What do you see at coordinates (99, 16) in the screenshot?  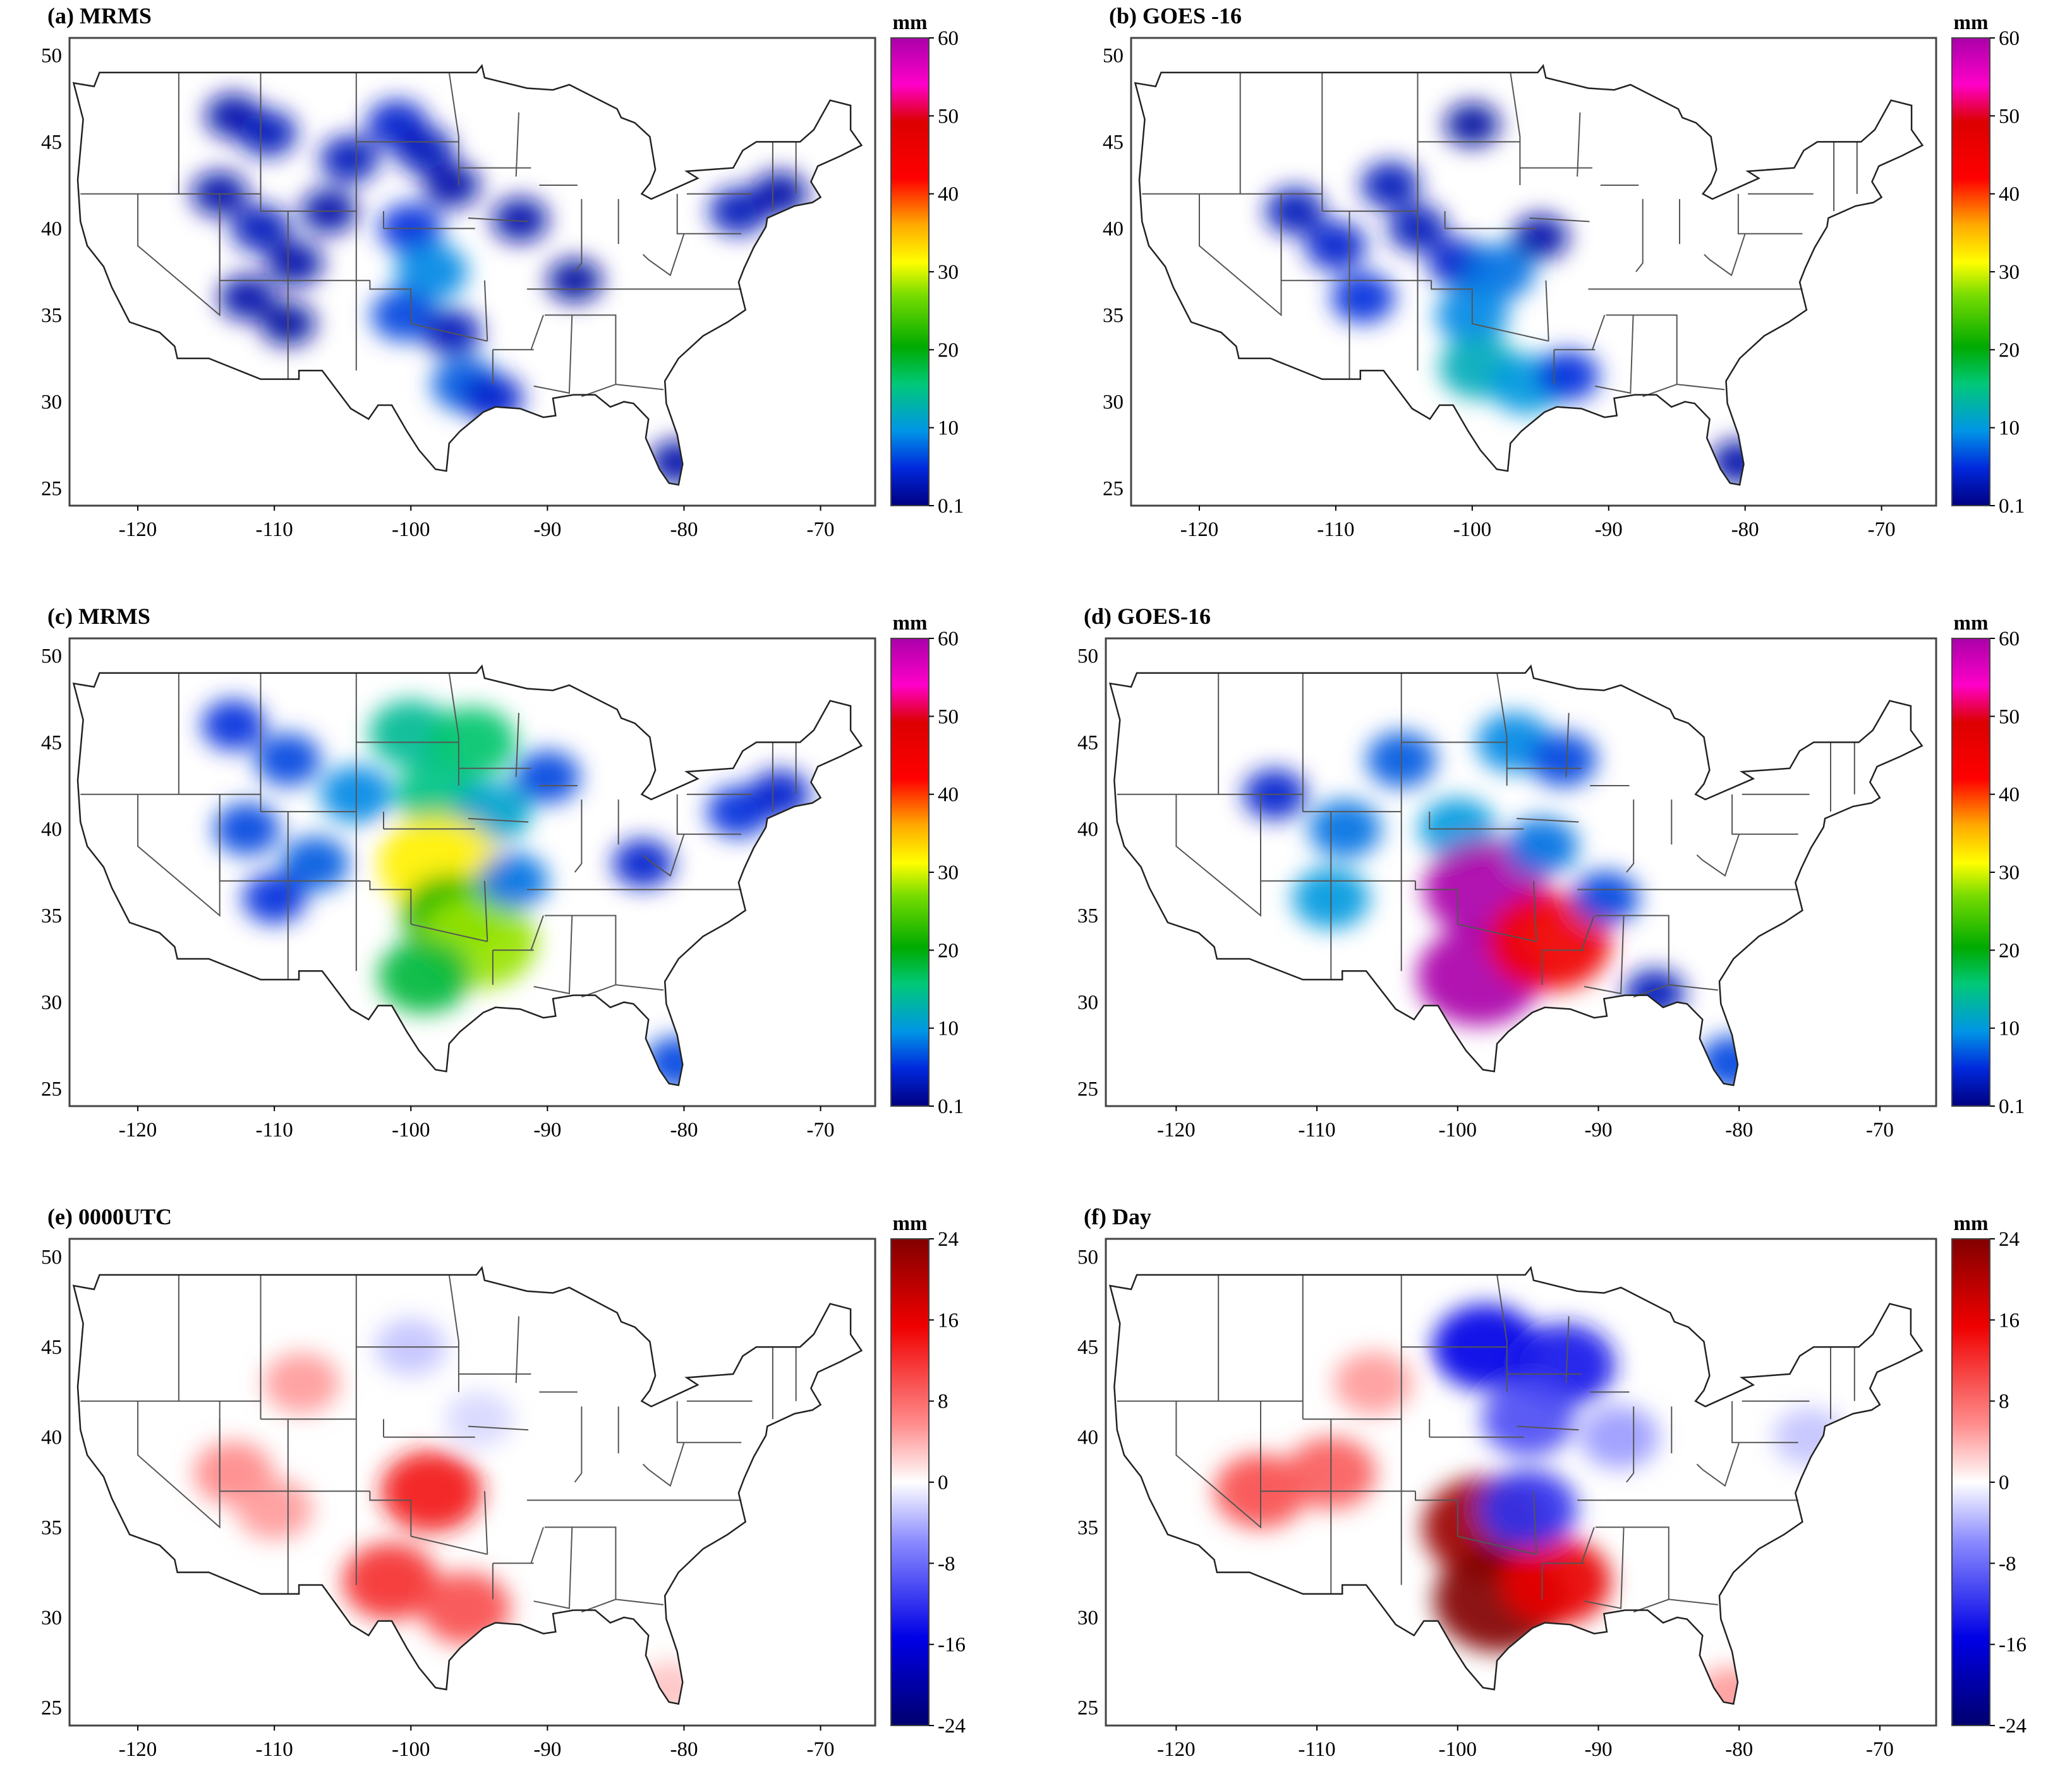 I see `panel-title: (a) MRMS` at bounding box center [99, 16].